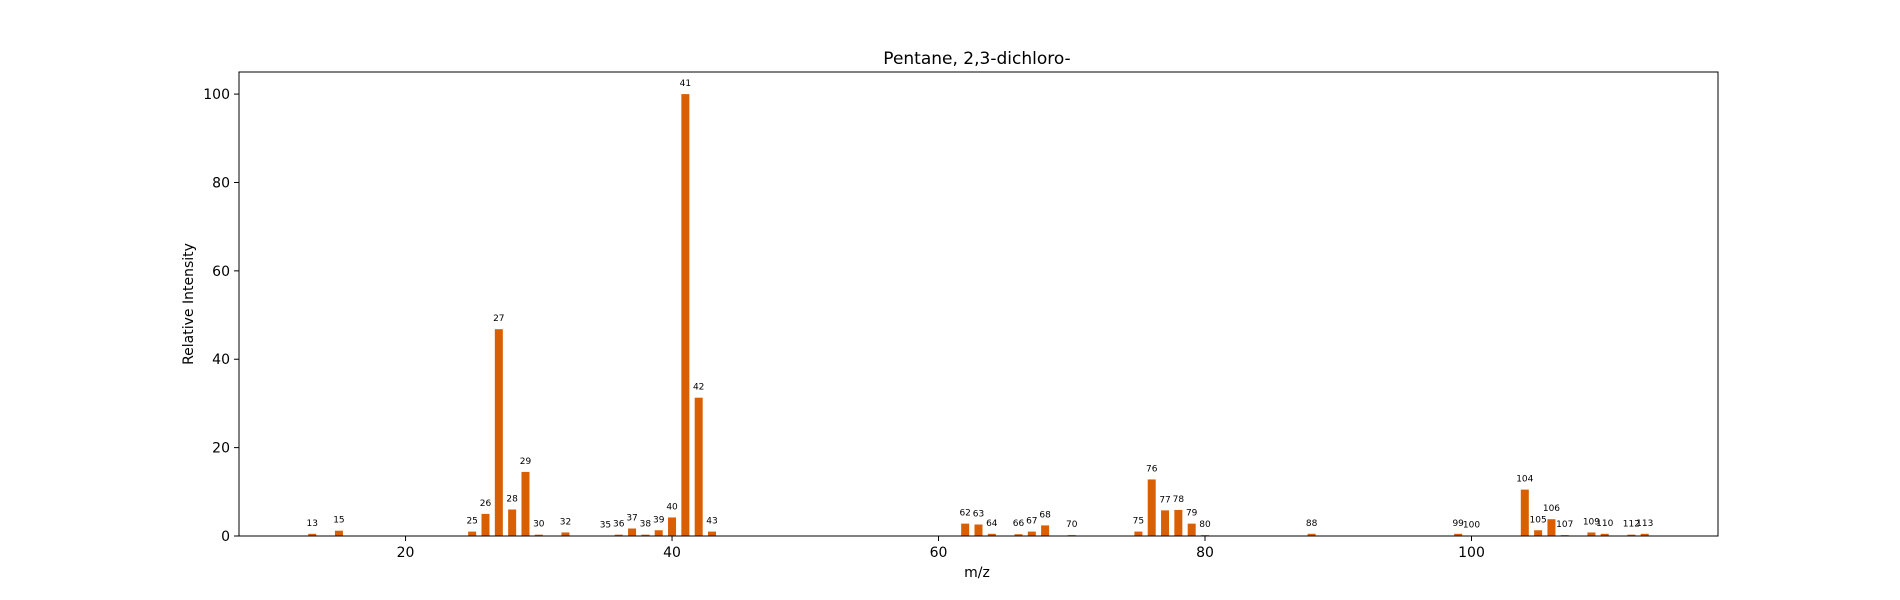 The width and height of the screenshot is (1900, 600). What do you see at coordinates (685, 84) in the screenshot?
I see `peak-label: 41` at bounding box center [685, 84].